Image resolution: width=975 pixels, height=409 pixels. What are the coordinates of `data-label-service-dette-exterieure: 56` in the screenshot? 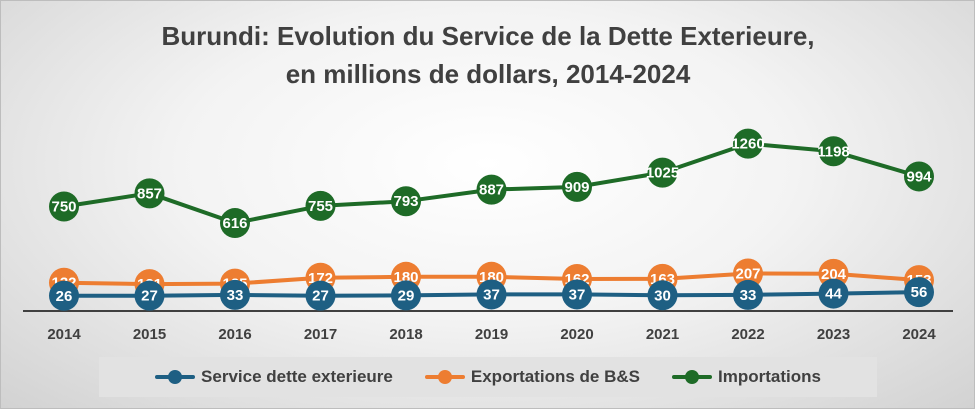 It's located at (919, 292).